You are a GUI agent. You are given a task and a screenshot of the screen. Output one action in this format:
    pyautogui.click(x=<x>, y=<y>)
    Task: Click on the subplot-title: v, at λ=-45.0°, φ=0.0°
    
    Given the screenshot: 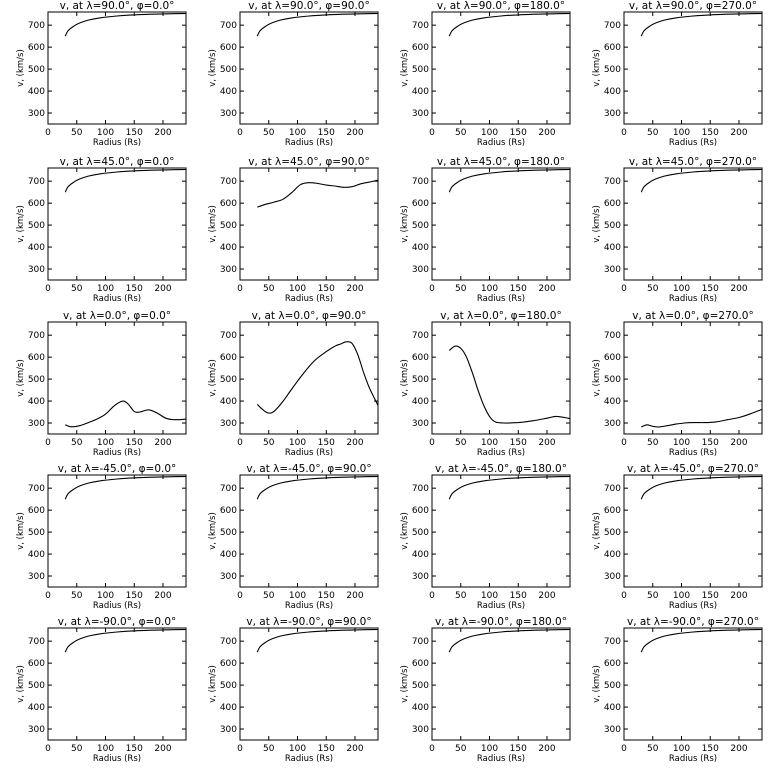 What is the action you would take?
    pyautogui.click(x=117, y=469)
    